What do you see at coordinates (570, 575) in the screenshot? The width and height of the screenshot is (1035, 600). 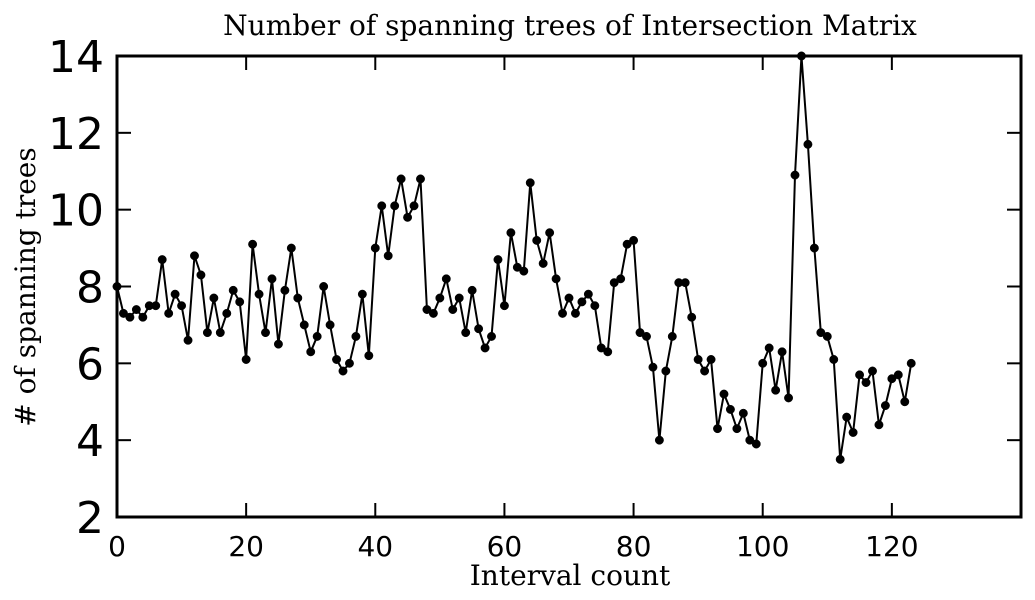 I see `x-axis-label: Interval count` at bounding box center [570, 575].